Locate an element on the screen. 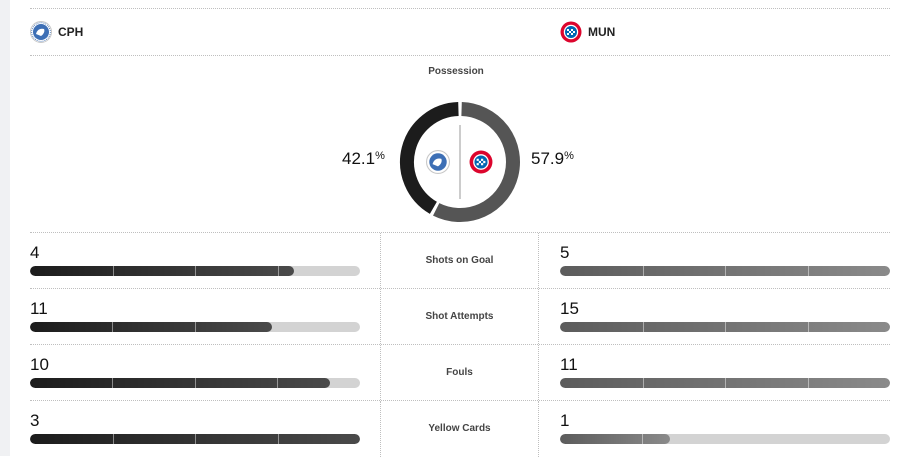 Image resolution: width=912 pixels, height=457 pixels. stat-label: Shot Attempts is located at coordinates (459, 316).